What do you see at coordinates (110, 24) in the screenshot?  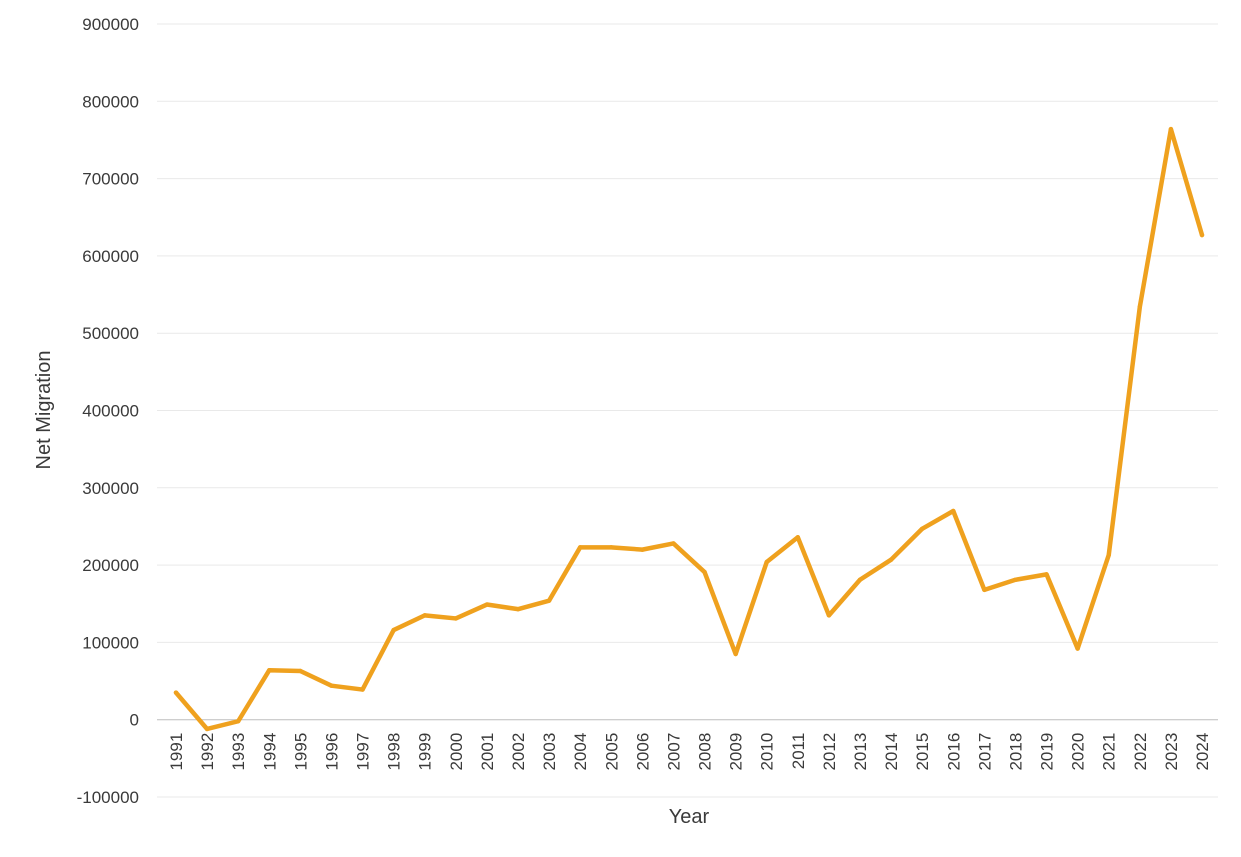 I see `y-tick-label: 900000` at bounding box center [110, 24].